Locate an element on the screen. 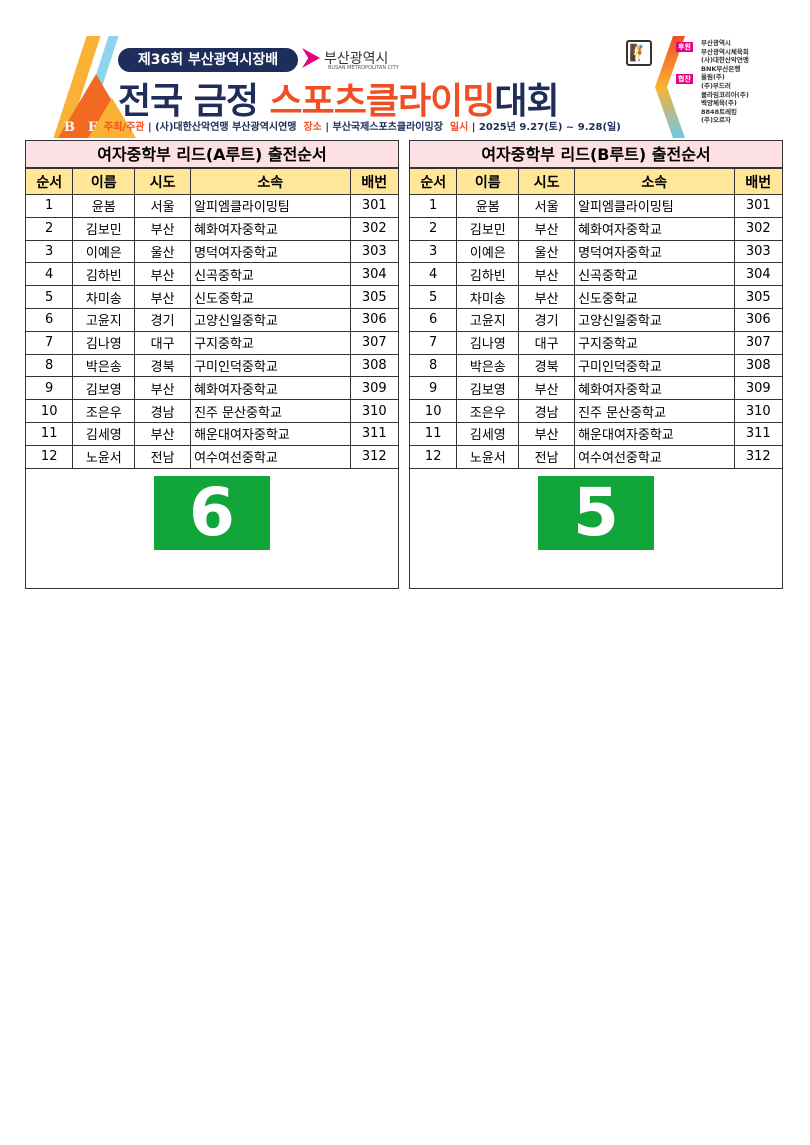  route-number-badge: 5 is located at coordinates (596, 513).